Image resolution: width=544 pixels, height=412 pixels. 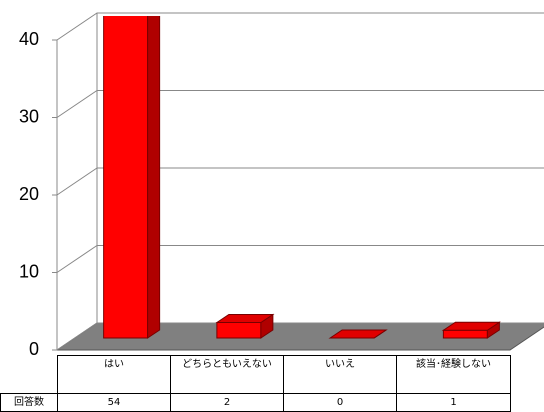 I want to click on y-tick-label: 40, so click(x=29, y=39).